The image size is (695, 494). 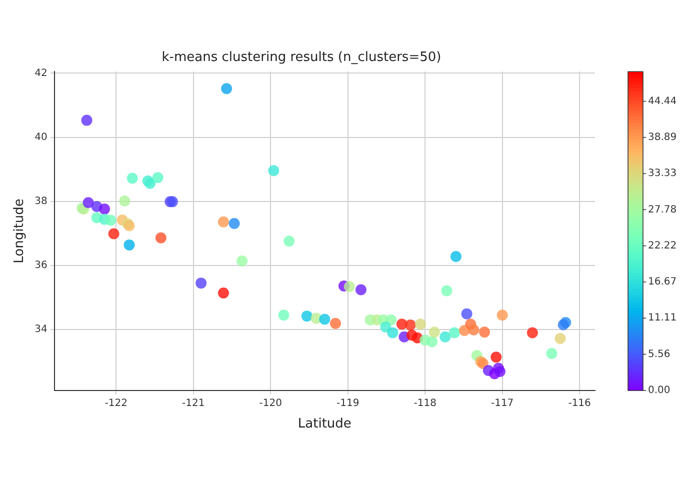 I want to click on color-bar-label: 11.11, so click(x=662, y=318).